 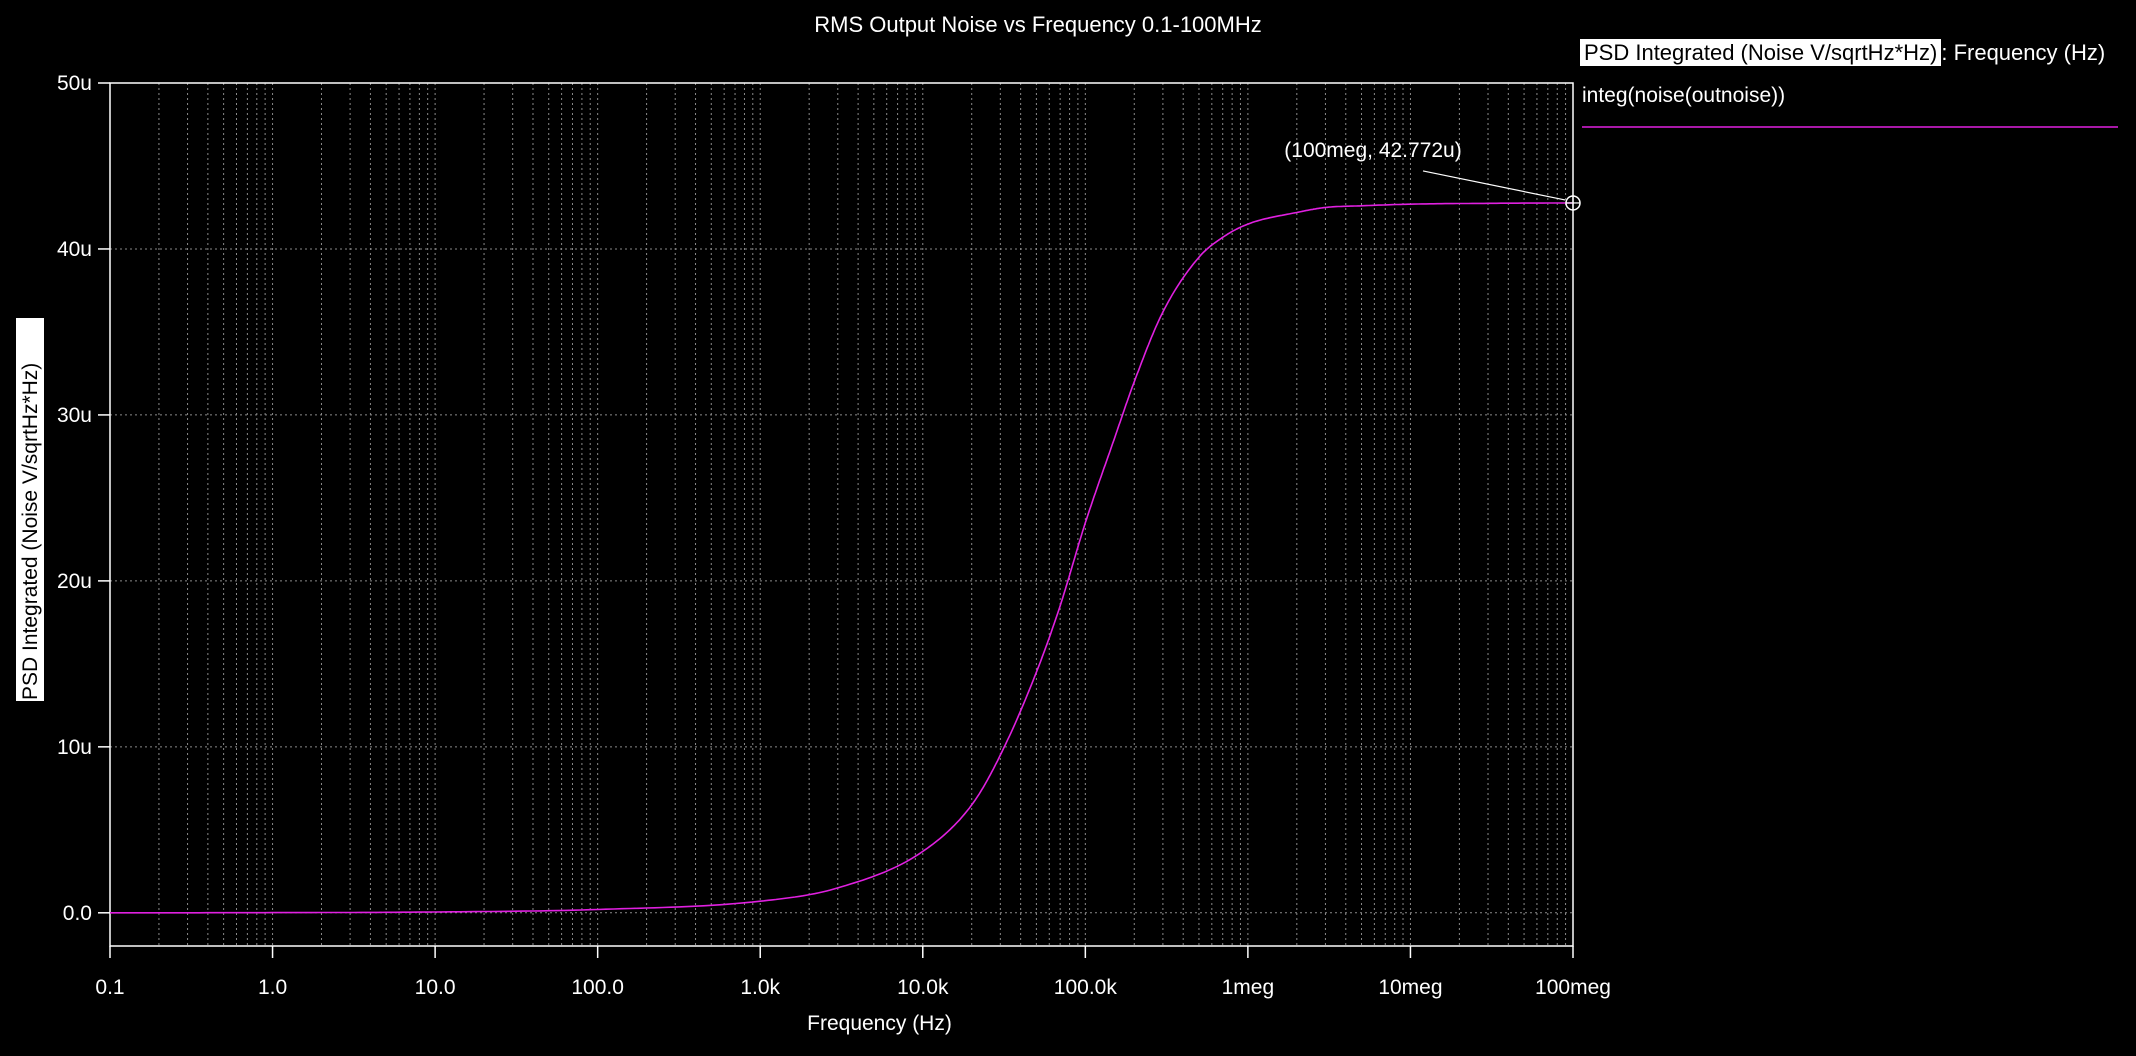 I want to click on y-axis-label-background, so click(x=30, y=509).